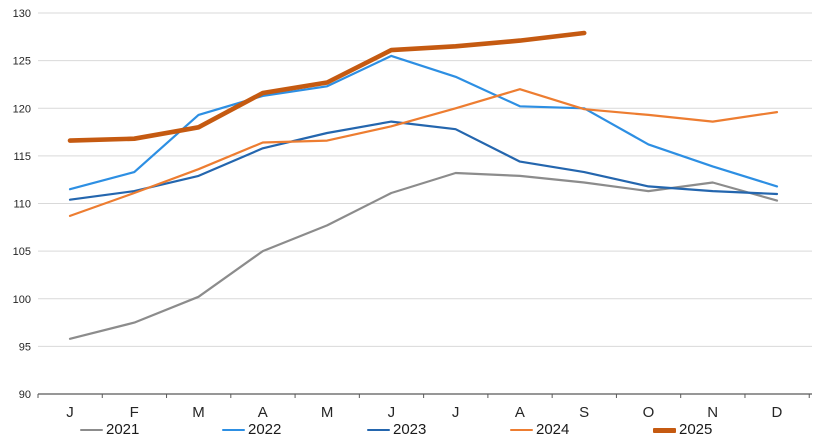  Describe the element at coordinates (22, 109) in the screenshot. I see `y-tick-label: 120` at that location.